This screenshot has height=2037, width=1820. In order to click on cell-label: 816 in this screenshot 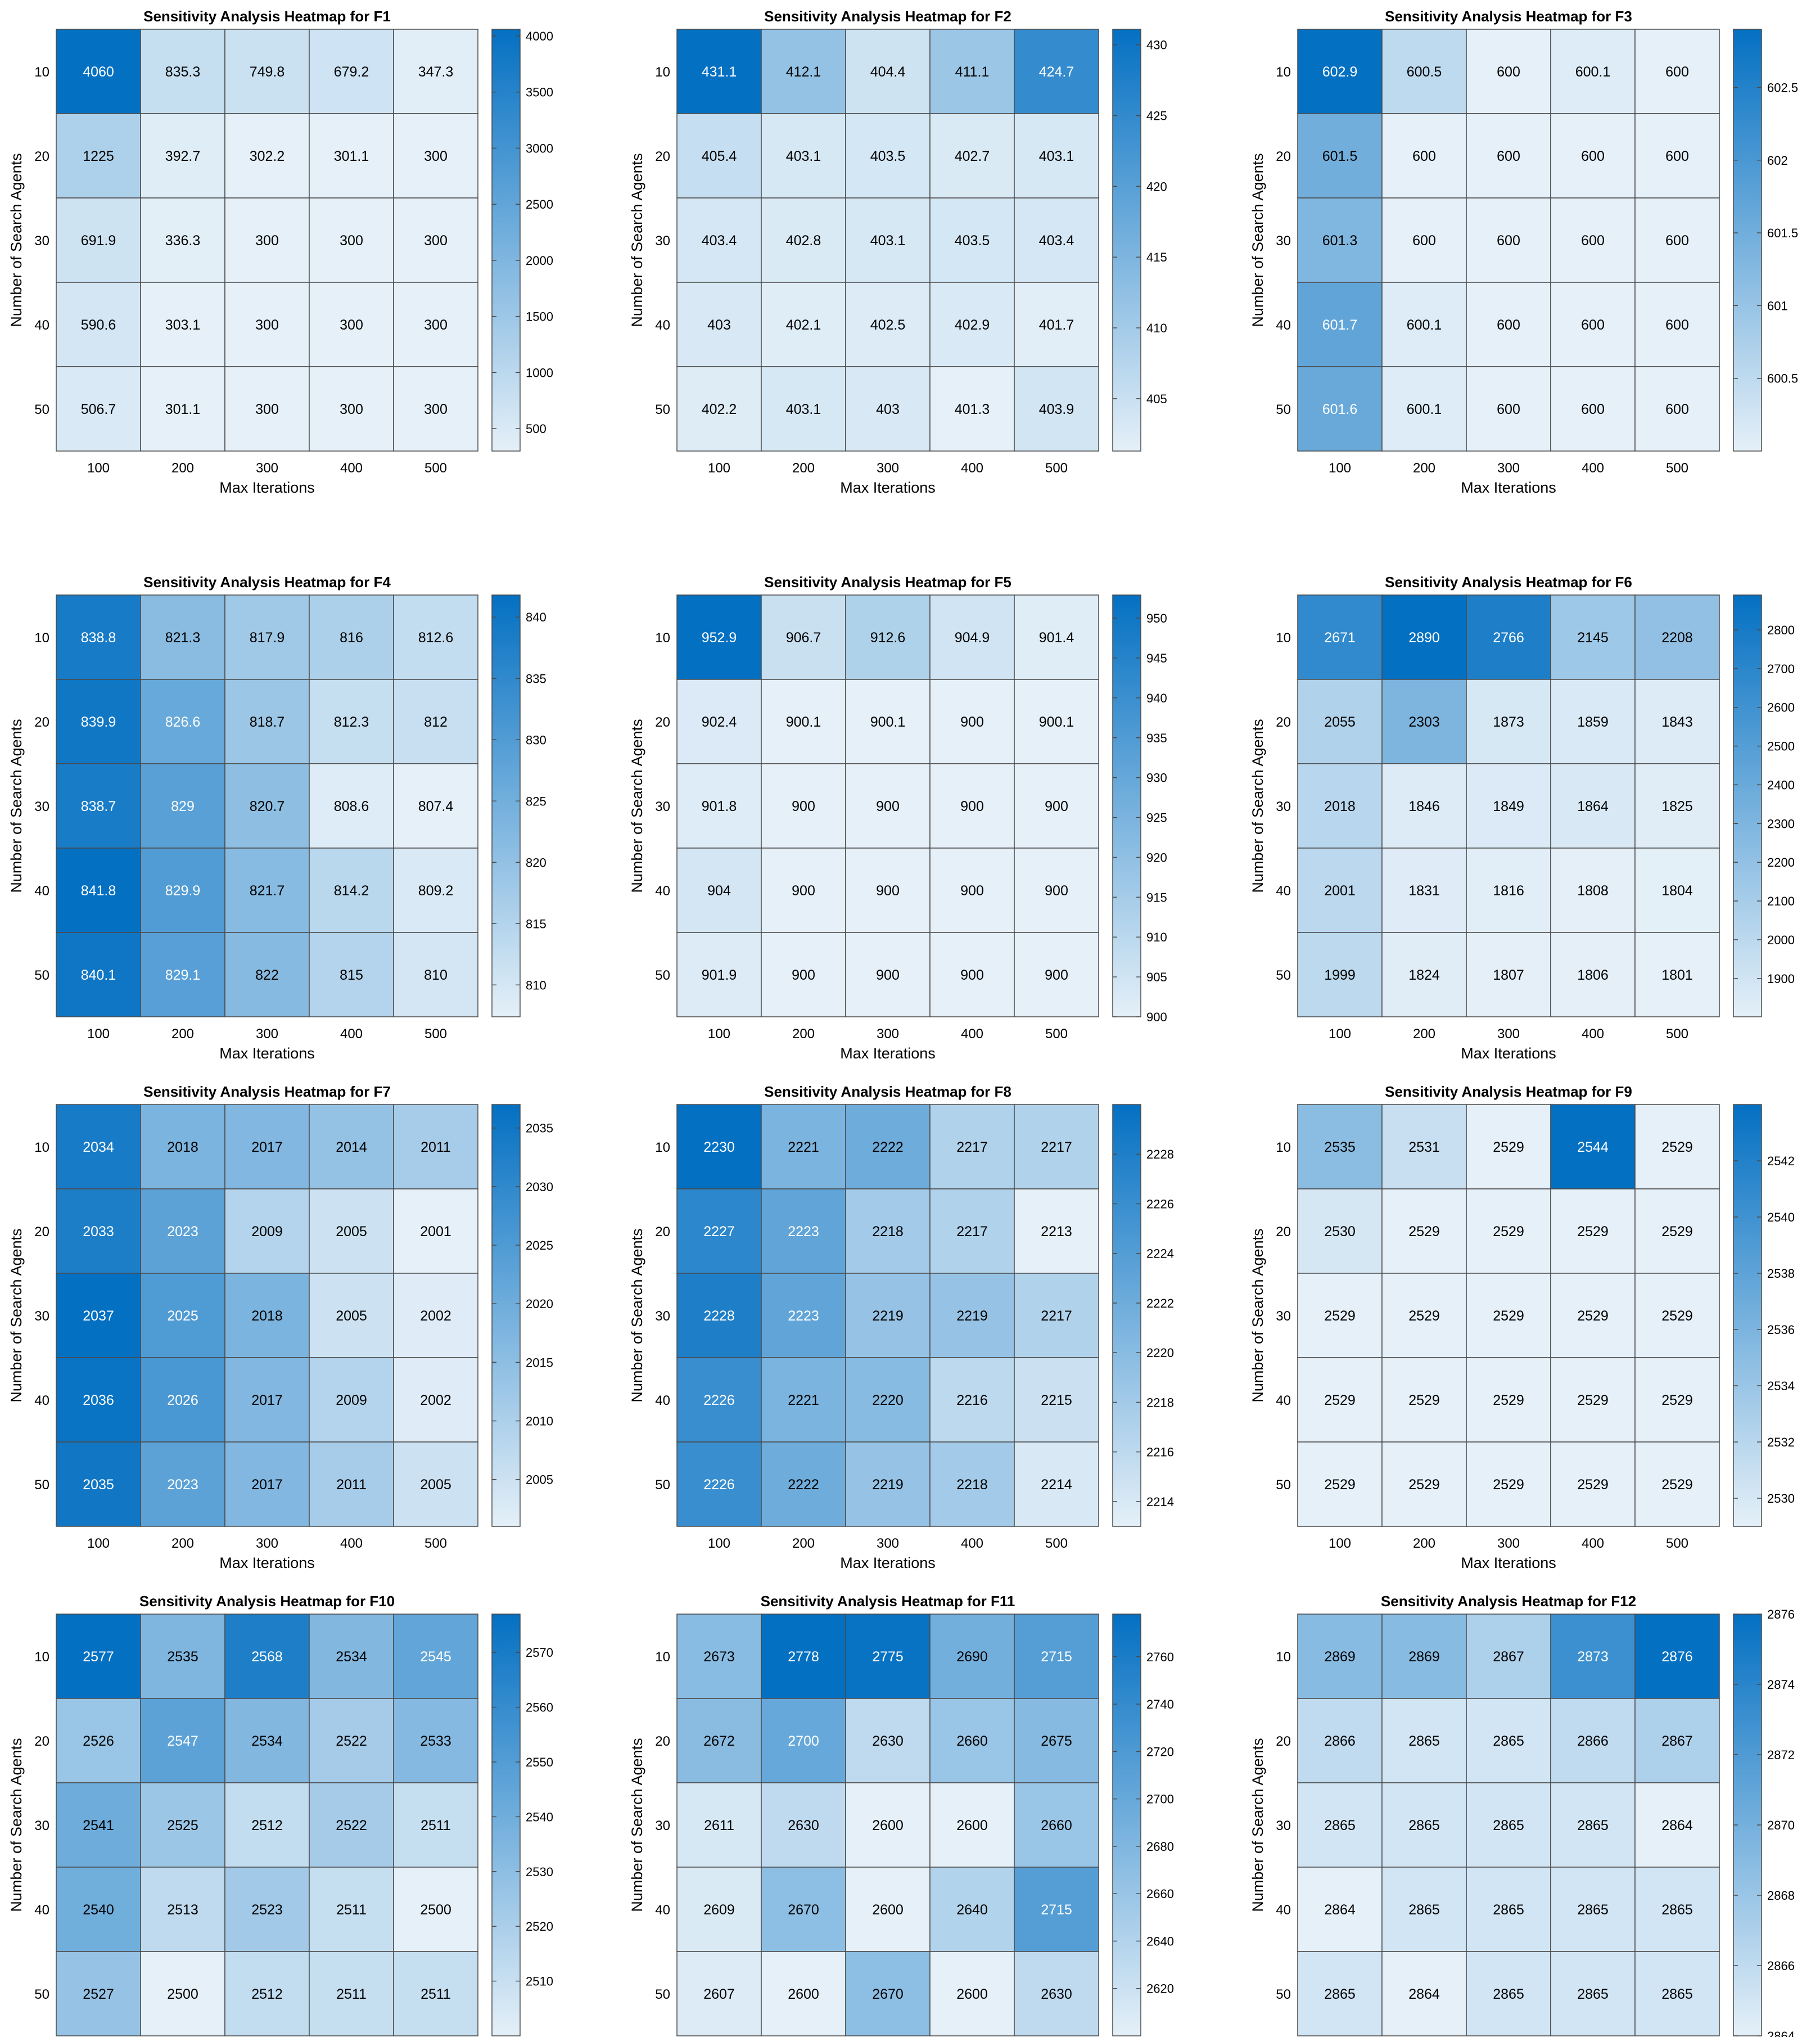, I will do `click(351, 638)`.